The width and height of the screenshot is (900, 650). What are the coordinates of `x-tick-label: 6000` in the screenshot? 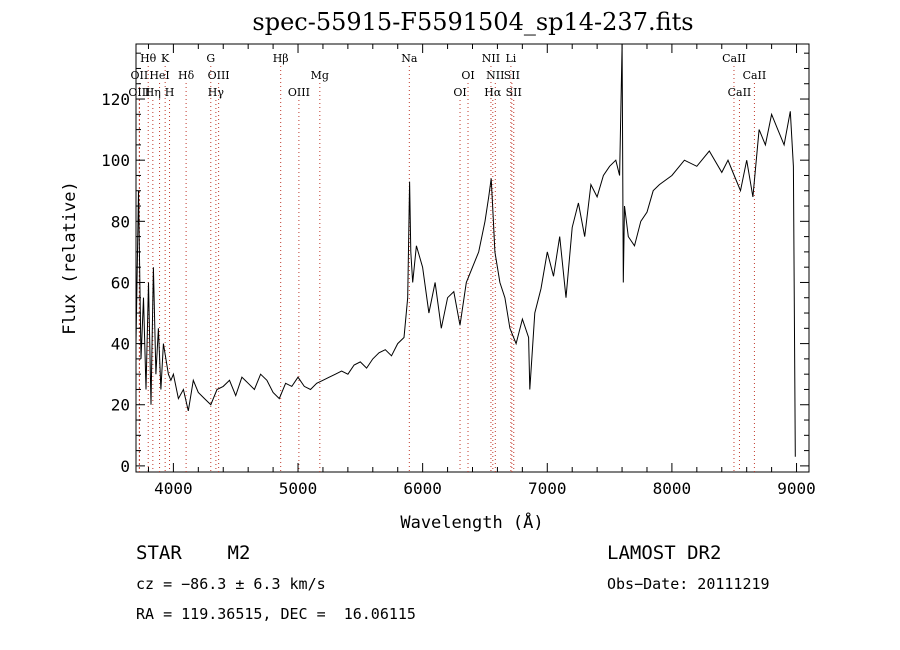 It's located at (422, 488).